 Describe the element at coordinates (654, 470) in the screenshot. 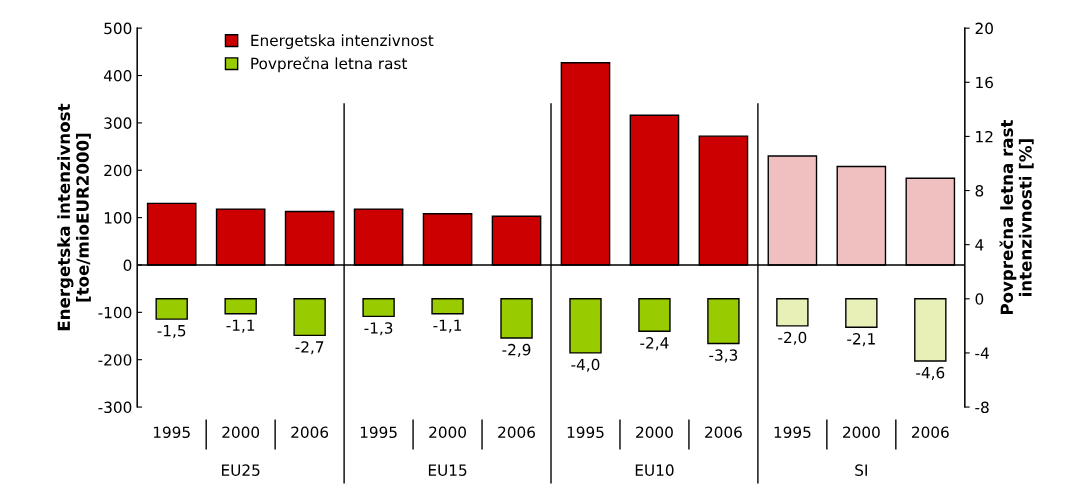

I see `text: EU10` at that location.